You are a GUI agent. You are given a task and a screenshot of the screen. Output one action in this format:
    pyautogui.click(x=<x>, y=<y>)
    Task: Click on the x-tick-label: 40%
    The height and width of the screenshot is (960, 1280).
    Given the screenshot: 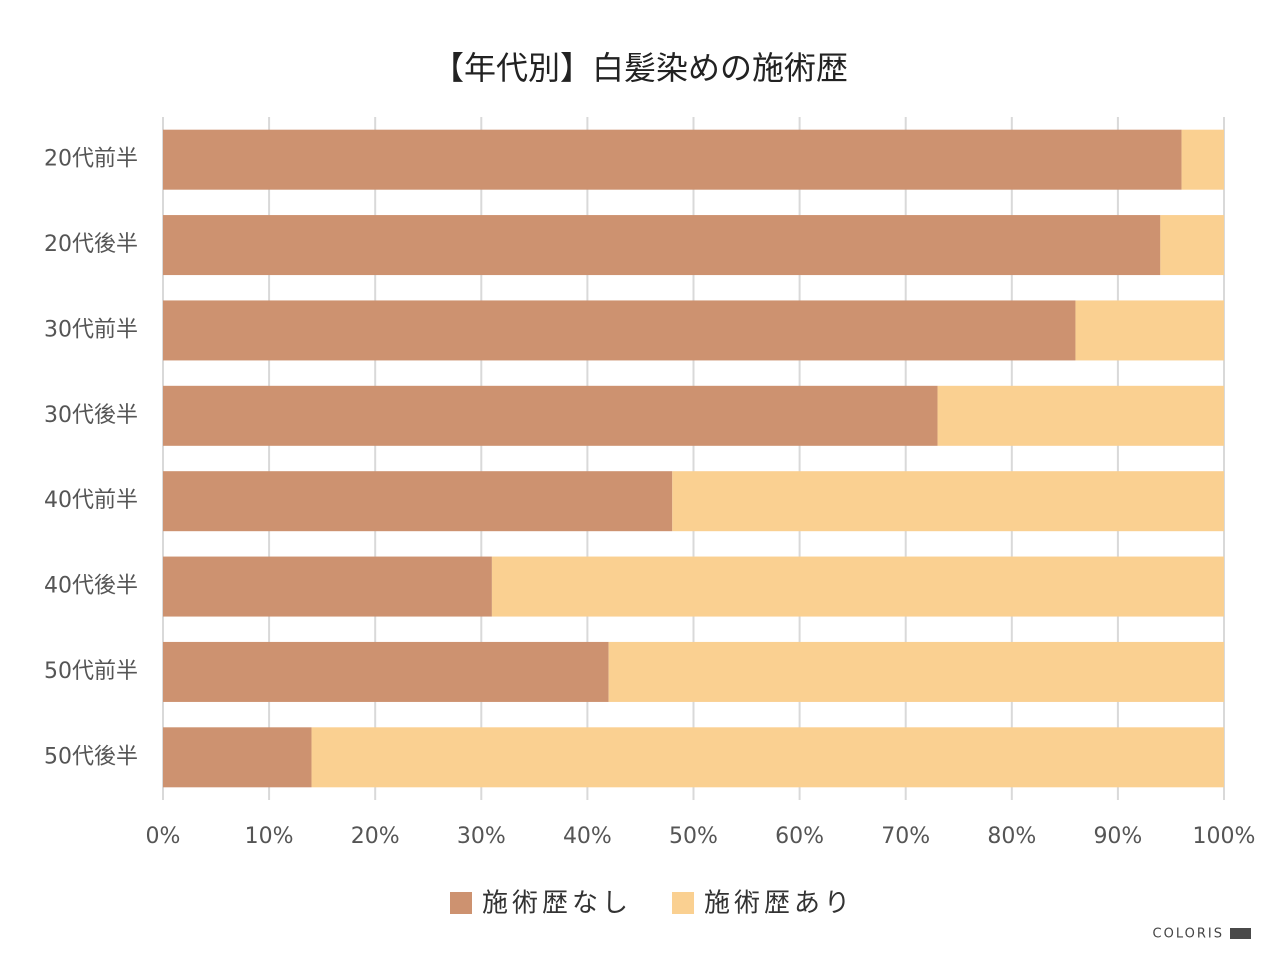 What is the action you would take?
    pyautogui.click(x=587, y=836)
    